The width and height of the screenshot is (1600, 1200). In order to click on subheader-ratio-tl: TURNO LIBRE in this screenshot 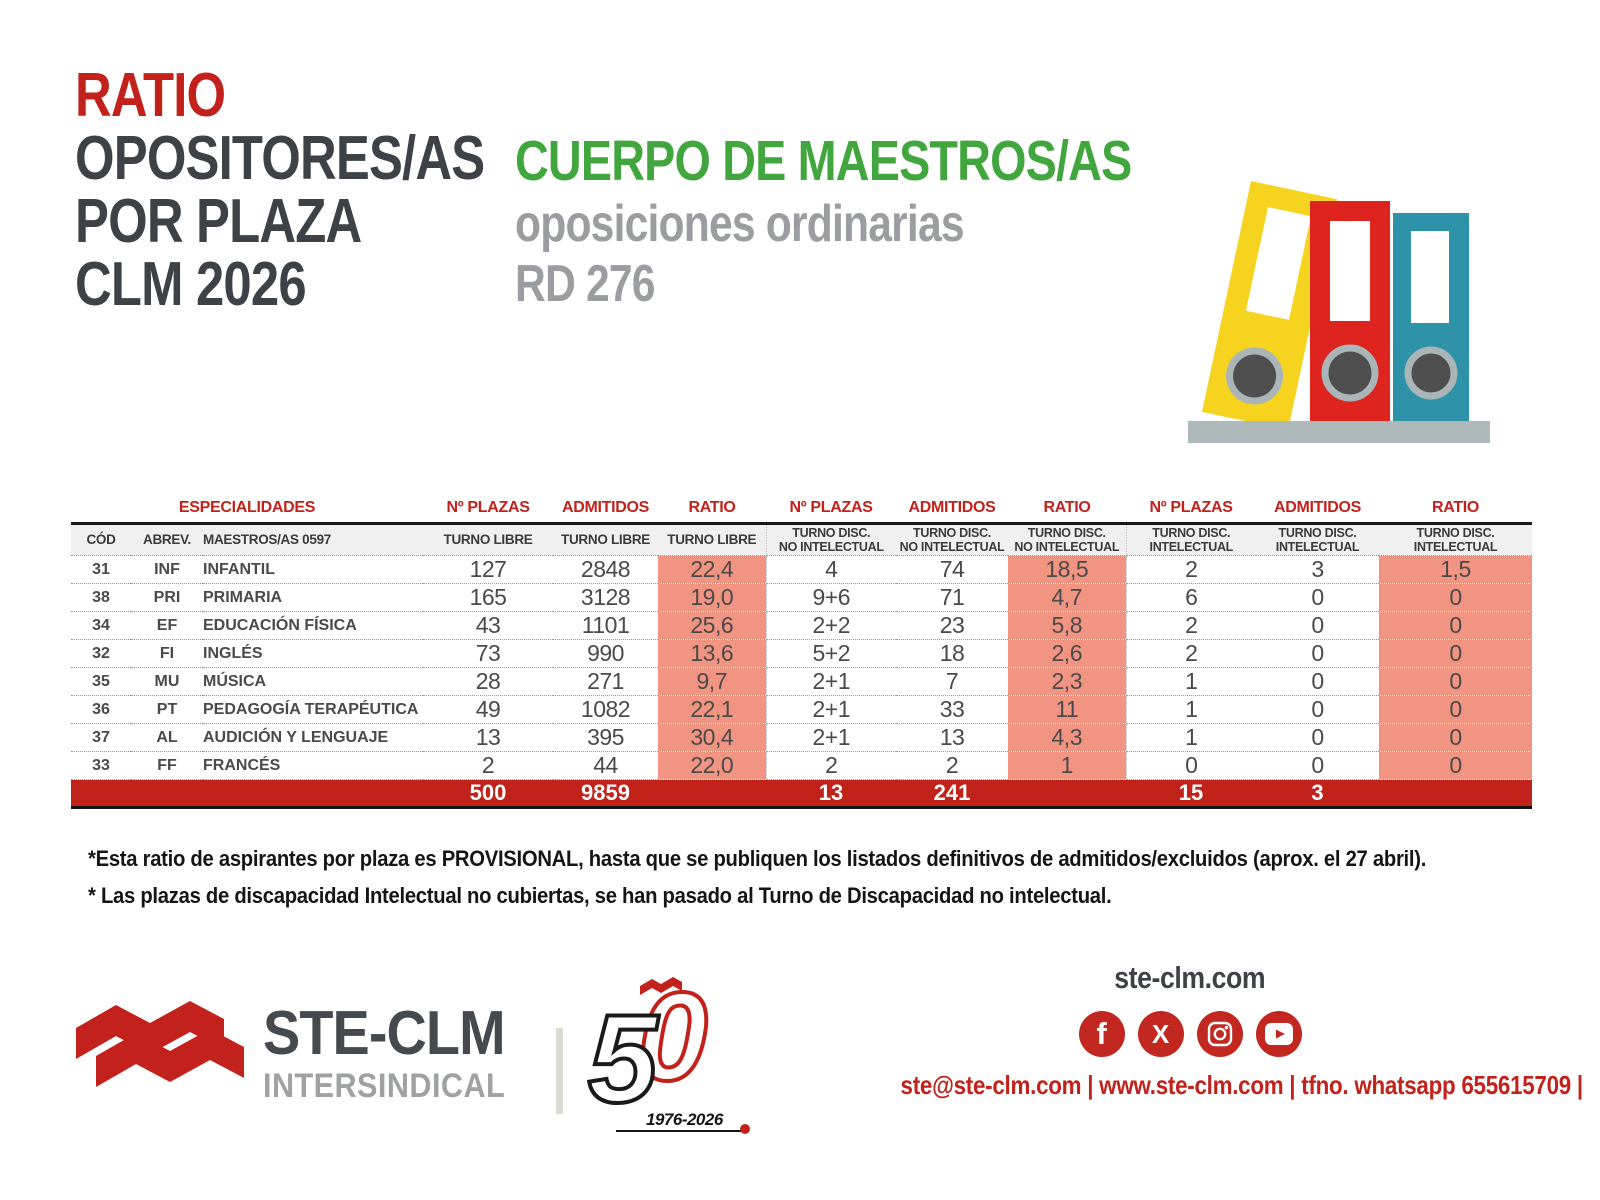, I will do `click(712, 539)`.